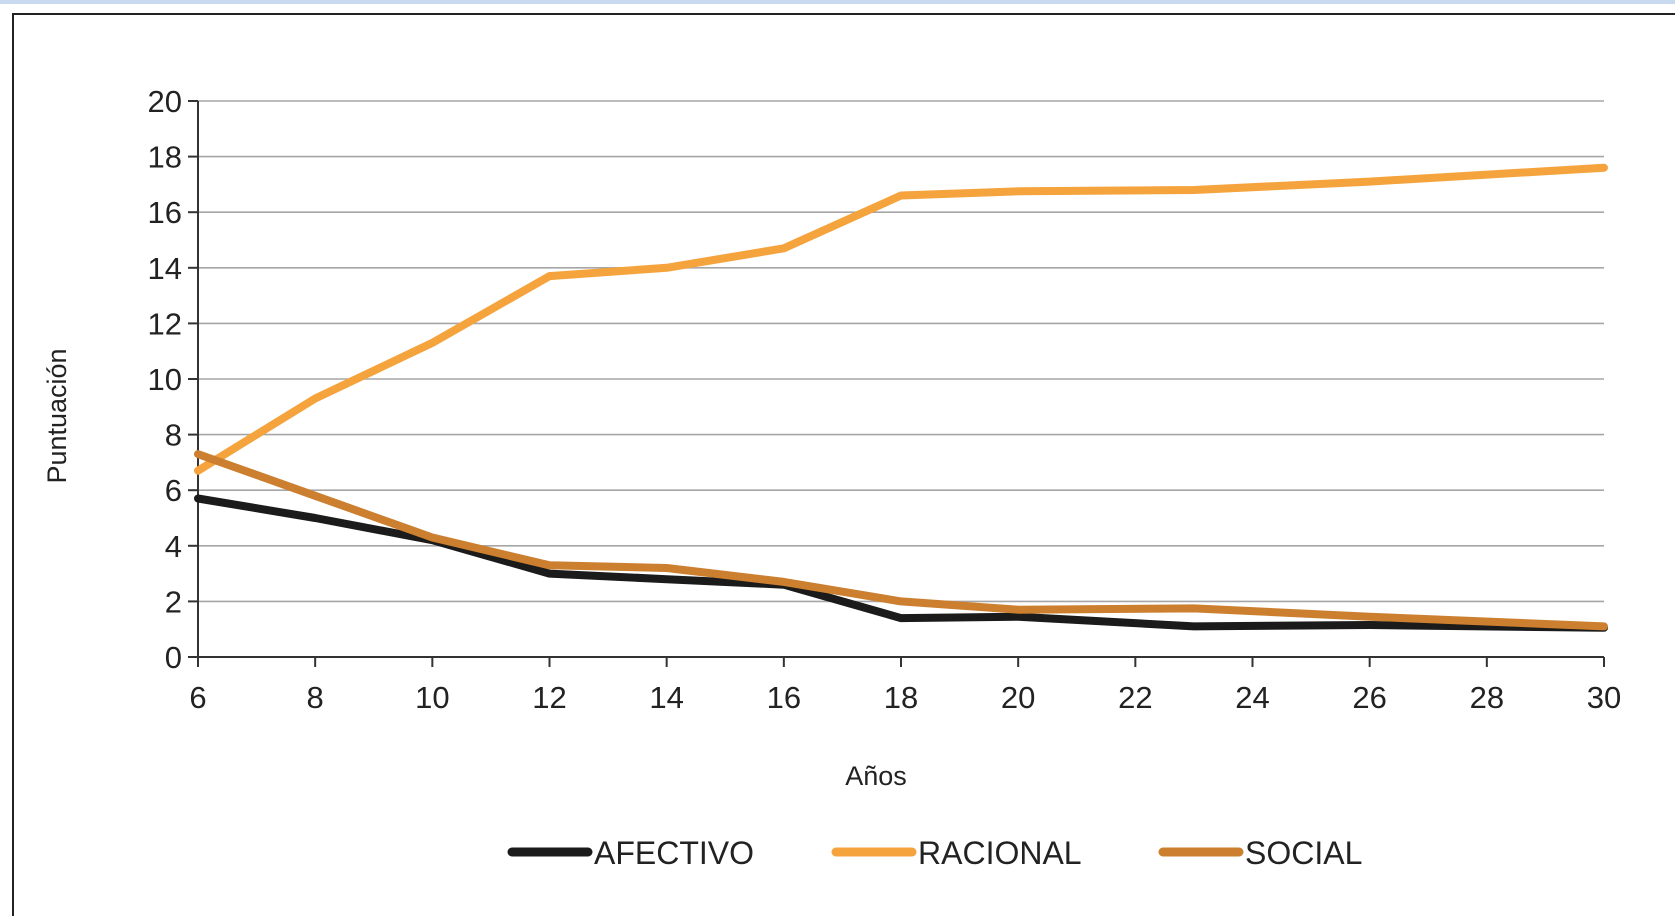 The image size is (1675, 916). Describe the element at coordinates (197, 697) in the screenshot. I see `x-tick-label: 6` at that location.